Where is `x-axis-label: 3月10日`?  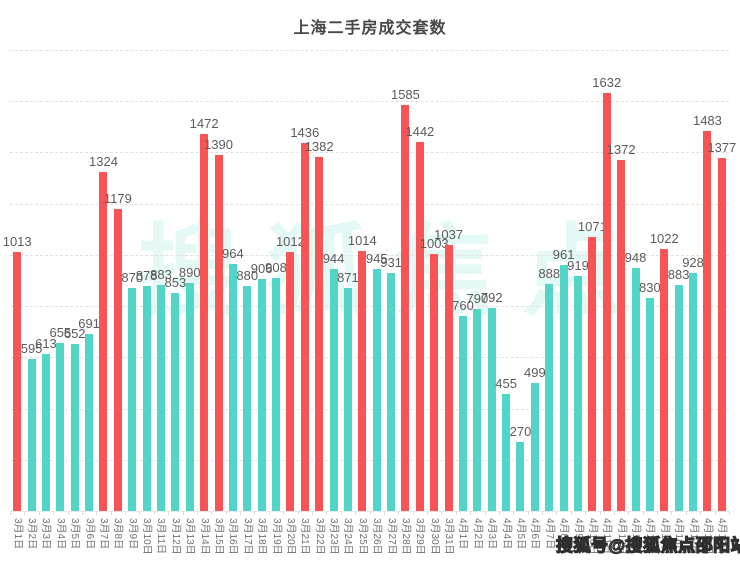
x-axis-label: 3月10日 is located at coordinates (147, 536).